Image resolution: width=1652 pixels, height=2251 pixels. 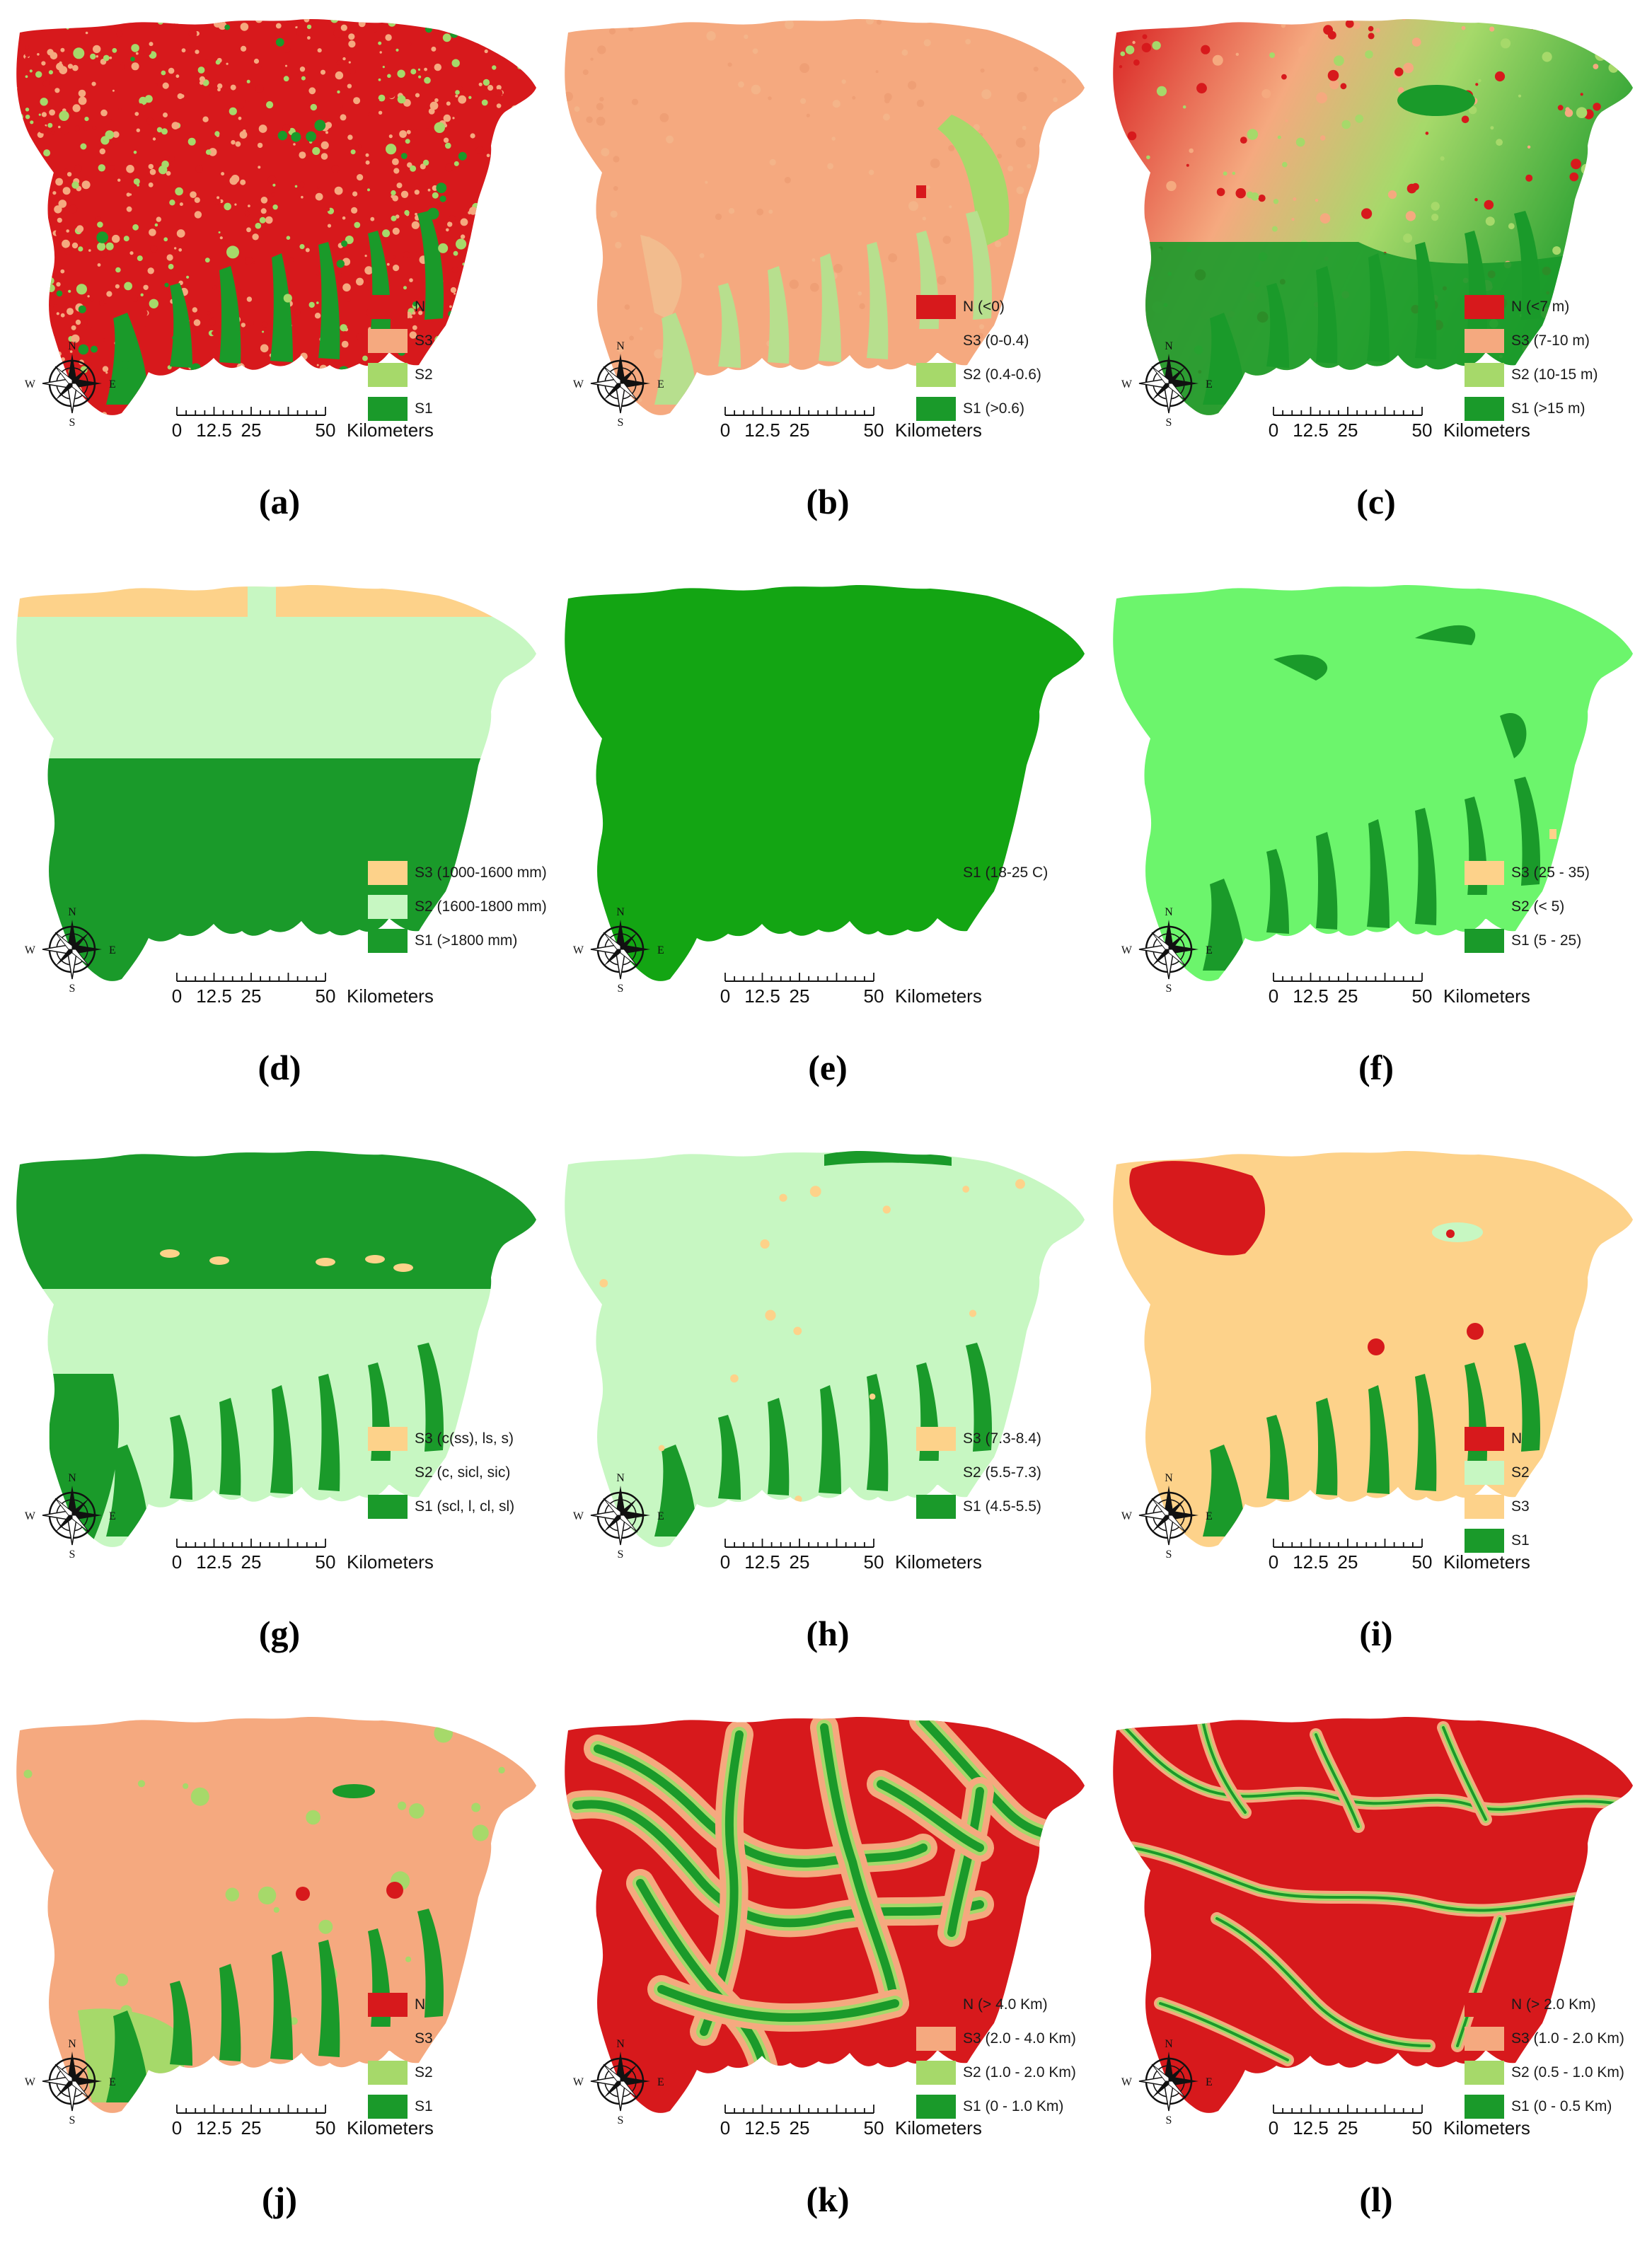 I want to click on legend-item: S1 (0 - 1.0 Km), so click(x=996, y=2107).